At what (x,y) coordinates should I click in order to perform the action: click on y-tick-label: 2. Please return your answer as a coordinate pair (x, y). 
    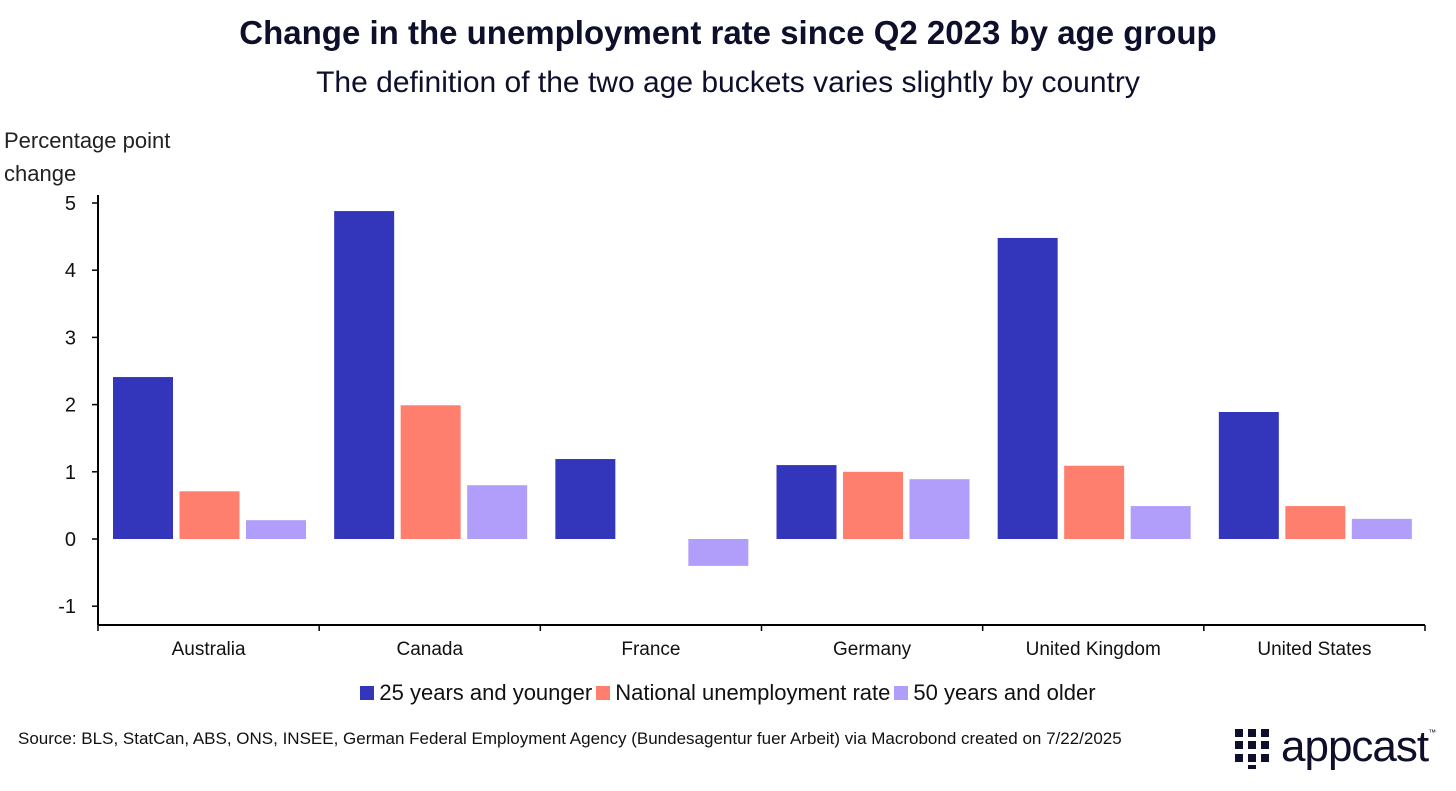
    Looking at the image, I should click on (70, 406).